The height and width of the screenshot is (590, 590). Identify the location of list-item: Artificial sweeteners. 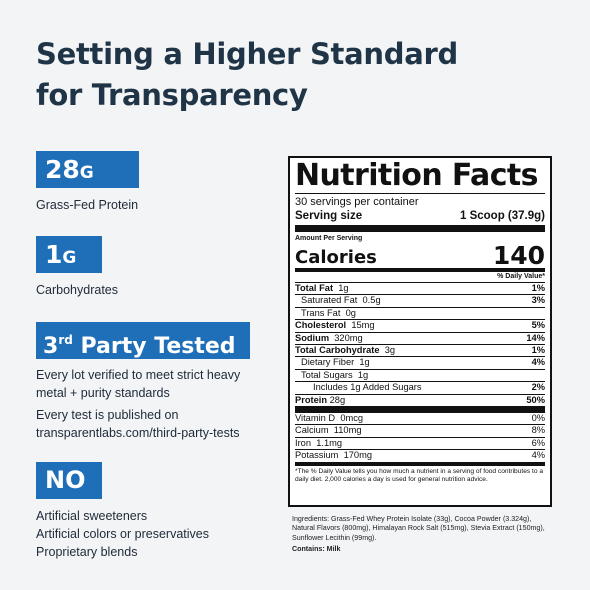
(92, 516).